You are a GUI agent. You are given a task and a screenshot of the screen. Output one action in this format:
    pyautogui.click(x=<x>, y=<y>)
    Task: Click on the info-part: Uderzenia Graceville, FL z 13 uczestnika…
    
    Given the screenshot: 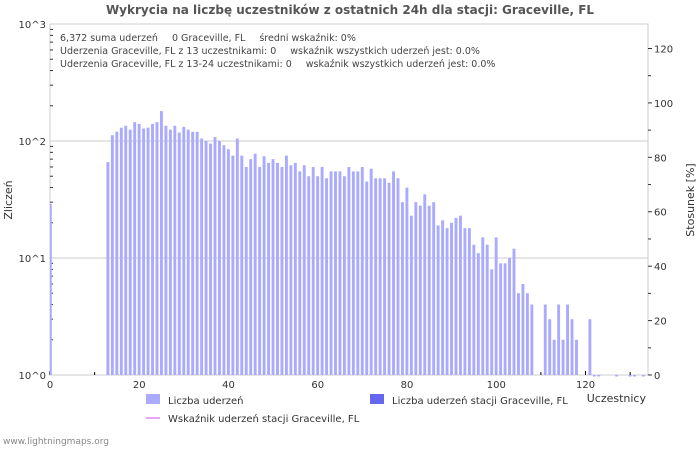 What is the action you would take?
    pyautogui.click(x=168, y=51)
    